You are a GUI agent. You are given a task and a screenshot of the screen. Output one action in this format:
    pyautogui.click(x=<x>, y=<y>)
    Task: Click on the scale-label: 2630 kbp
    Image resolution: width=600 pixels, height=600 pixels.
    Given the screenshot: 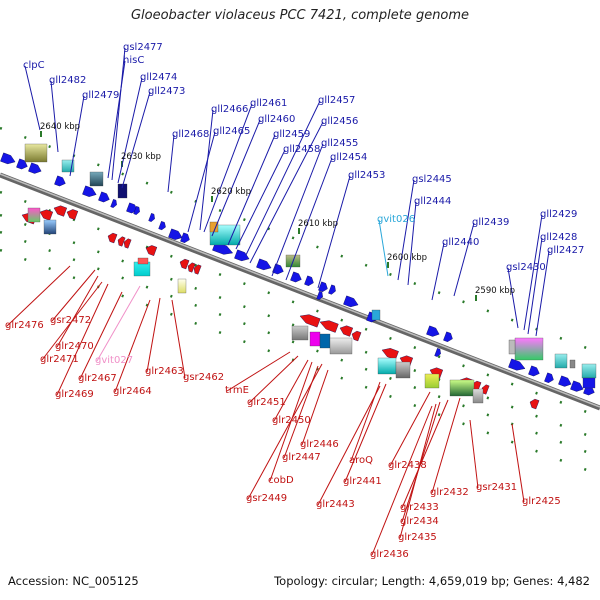 What is the action you would take?
    pyautogui.click(x=141, y=157)
    